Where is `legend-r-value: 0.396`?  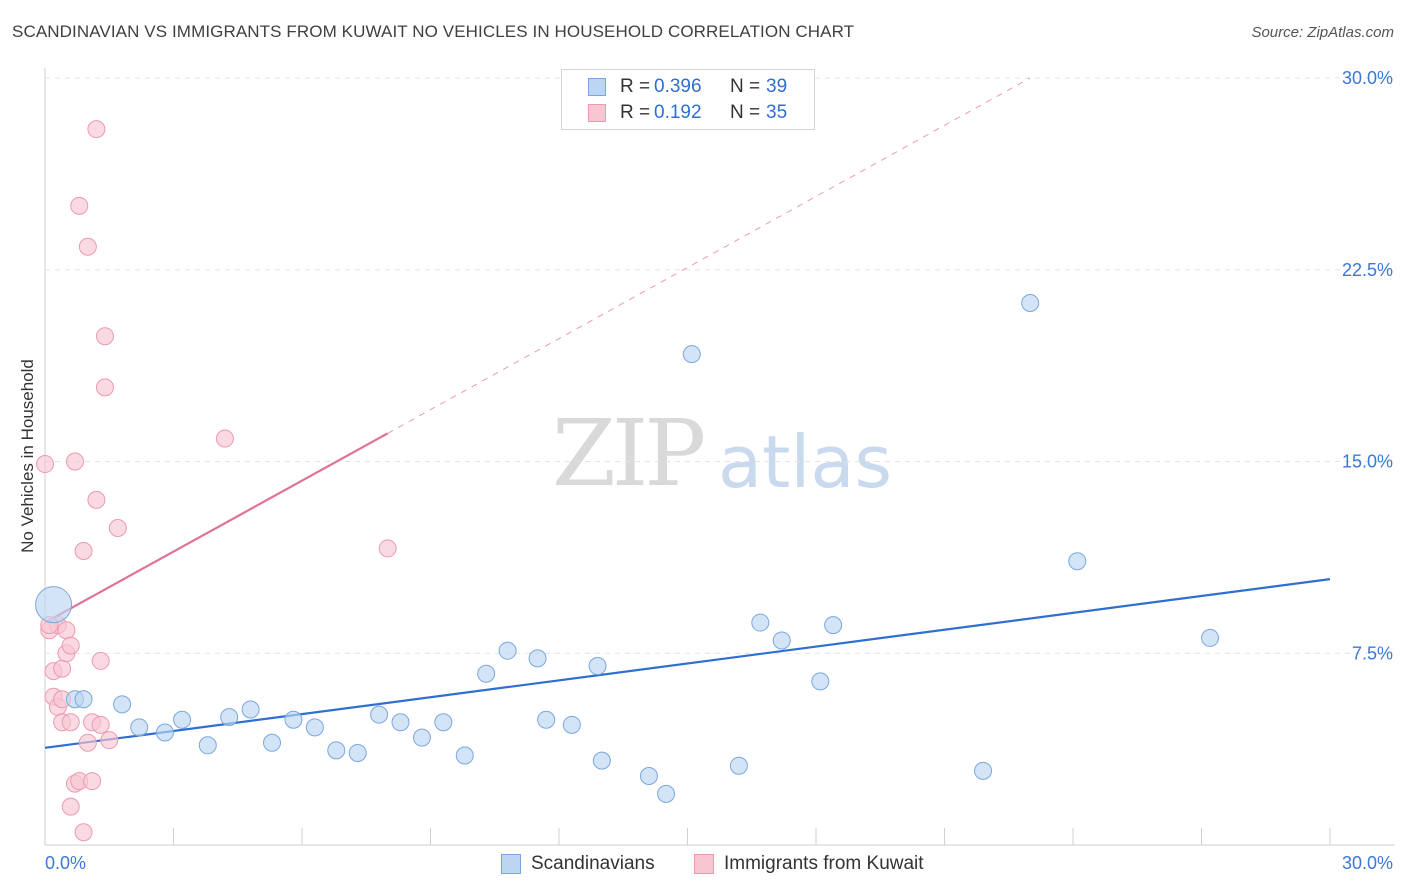
legend-r-value: 0.396 is located at coordinates (678, 86).